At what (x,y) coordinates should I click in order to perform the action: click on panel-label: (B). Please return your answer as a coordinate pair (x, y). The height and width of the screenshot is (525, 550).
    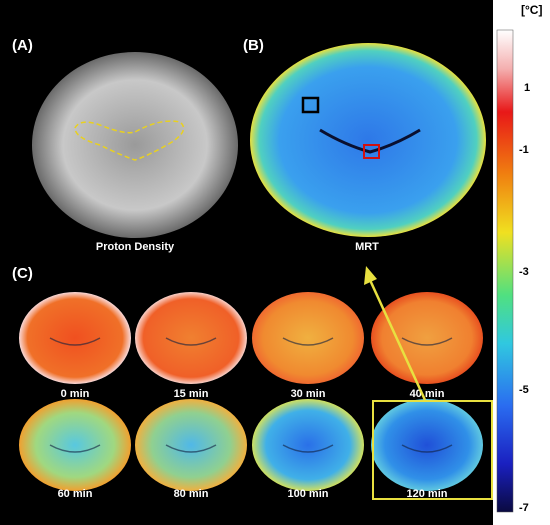
    Looking at the image, I should click on (253, 45).